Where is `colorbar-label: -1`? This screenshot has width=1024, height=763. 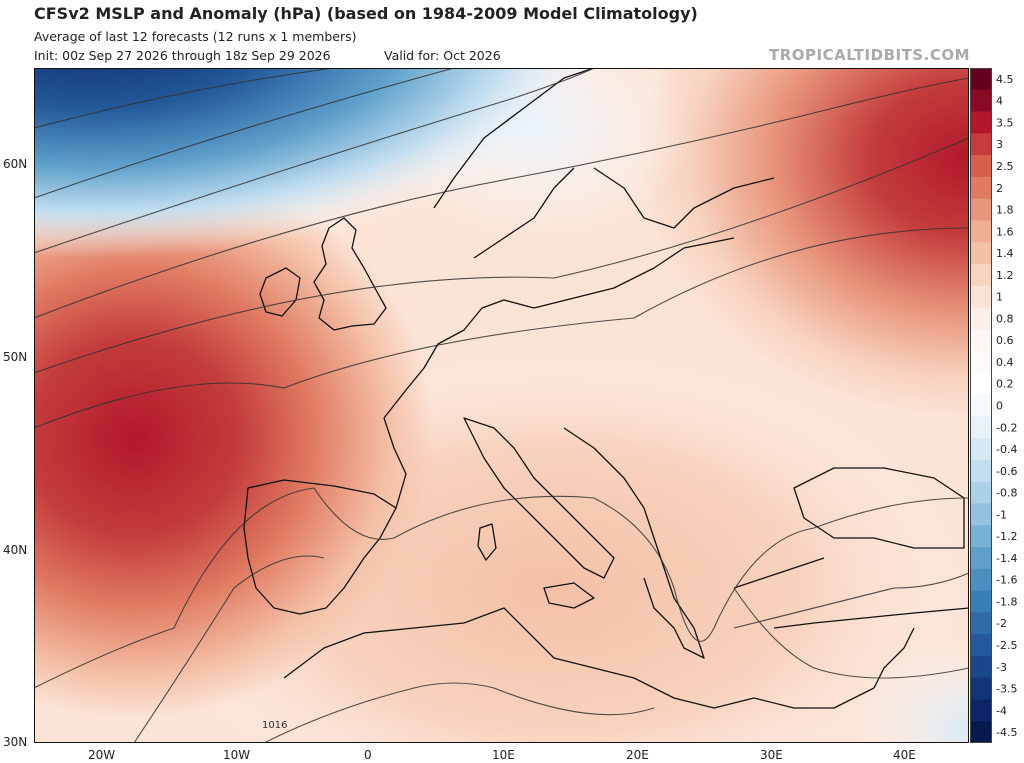
colorbar-label: -1 is located at coordinates (1001, 514).